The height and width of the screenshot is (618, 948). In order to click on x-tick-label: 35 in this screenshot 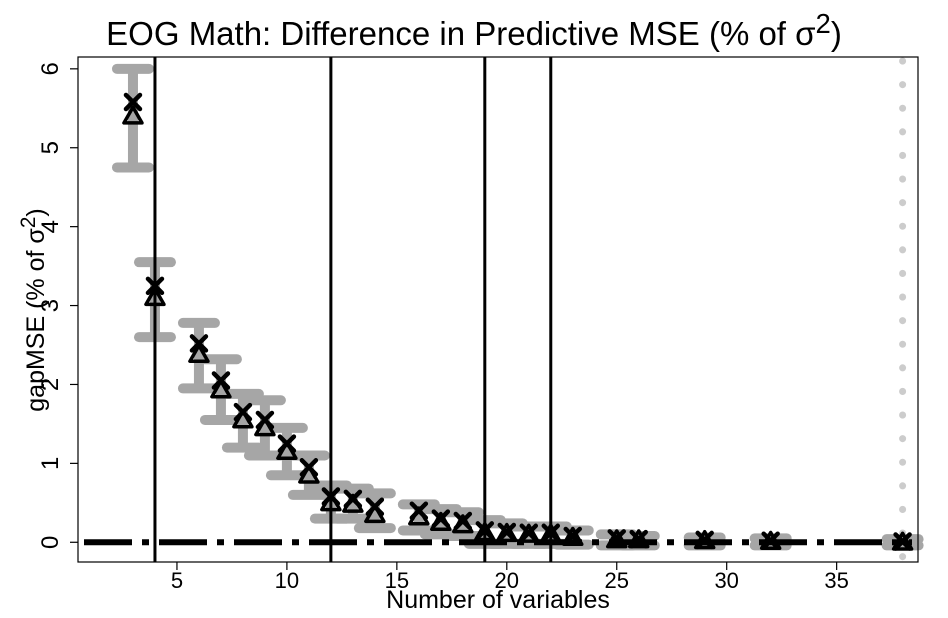, I will do `click(836, 580)`.